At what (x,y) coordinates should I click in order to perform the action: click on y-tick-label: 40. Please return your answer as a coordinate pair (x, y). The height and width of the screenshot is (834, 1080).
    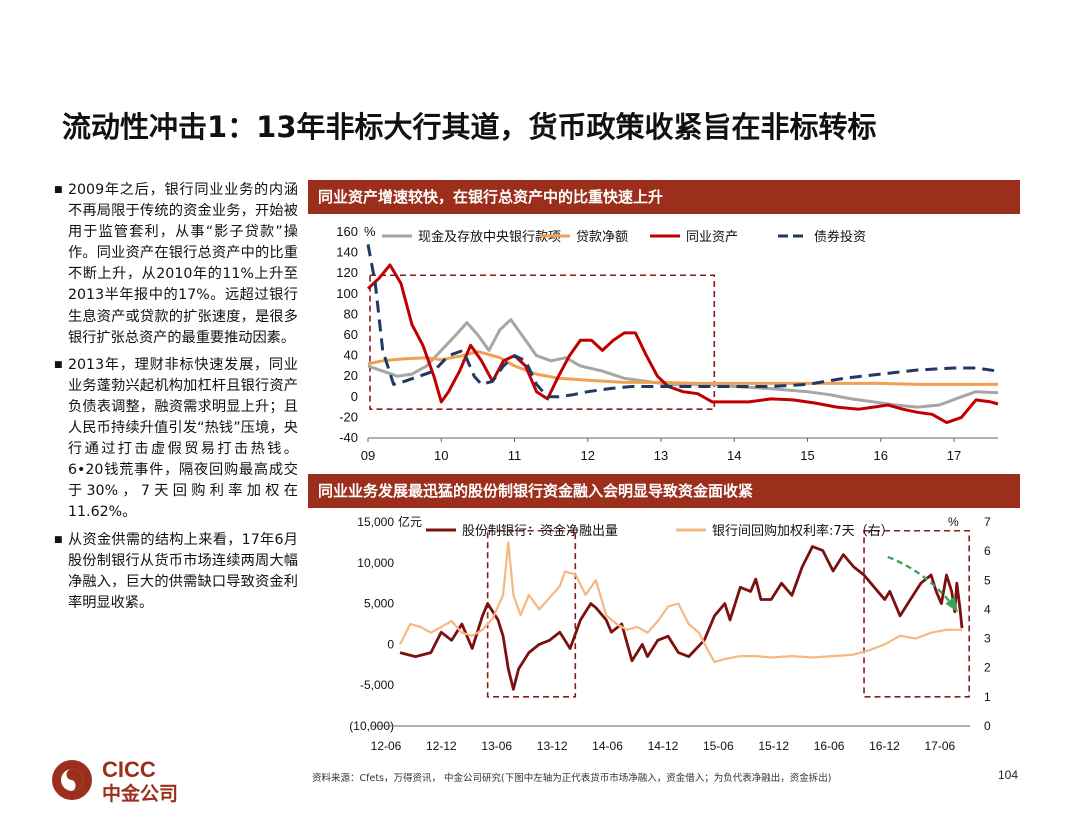
    Looking at the image, I should click on (351, 355).